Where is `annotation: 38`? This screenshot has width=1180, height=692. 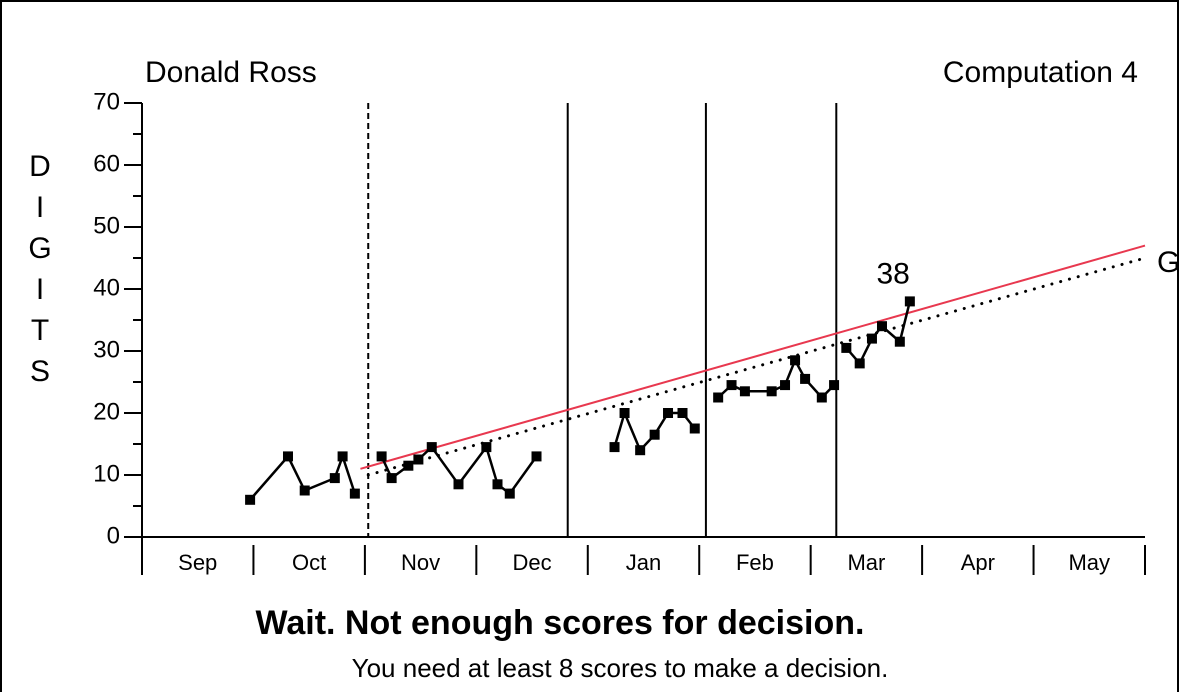
annotation: 38 is located at coordinates (892, 273).